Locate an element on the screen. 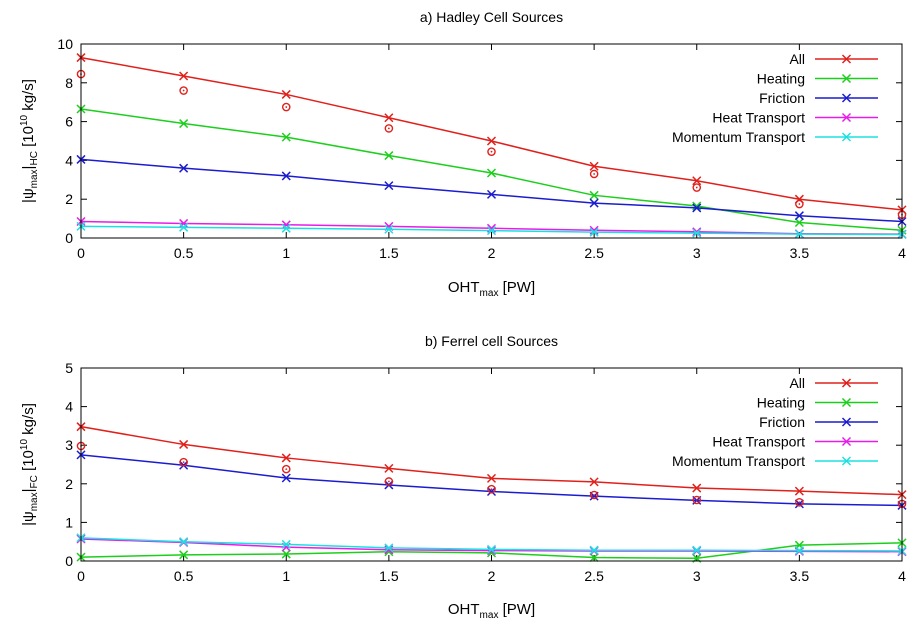 The width and height of the screenshot is (909, 622). y-tick-label: 3 is located at coordinates (69, 445).